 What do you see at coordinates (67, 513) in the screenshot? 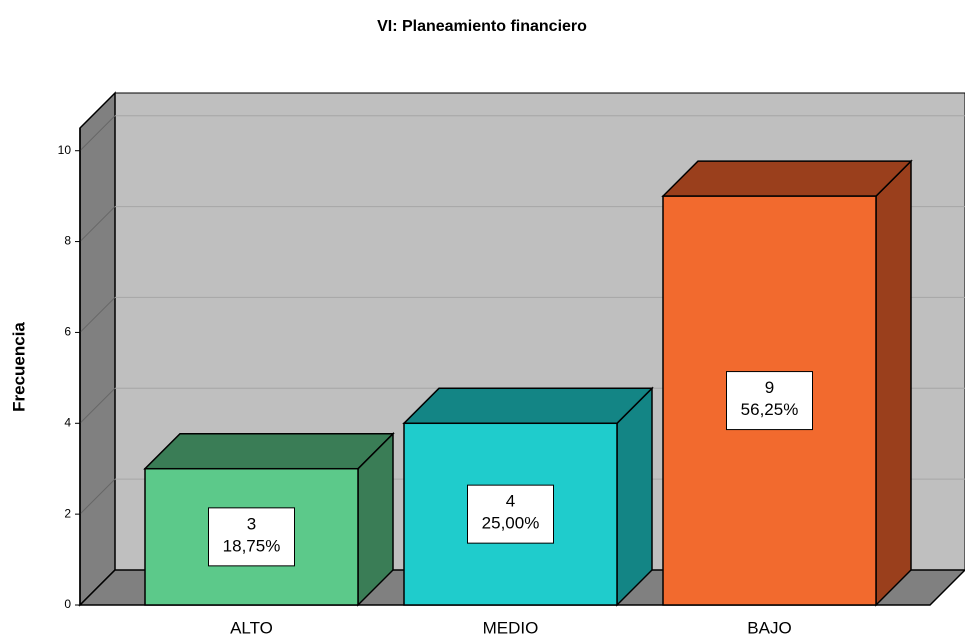
I see `y-tick-label: 2` at bounding box center [67, 513].